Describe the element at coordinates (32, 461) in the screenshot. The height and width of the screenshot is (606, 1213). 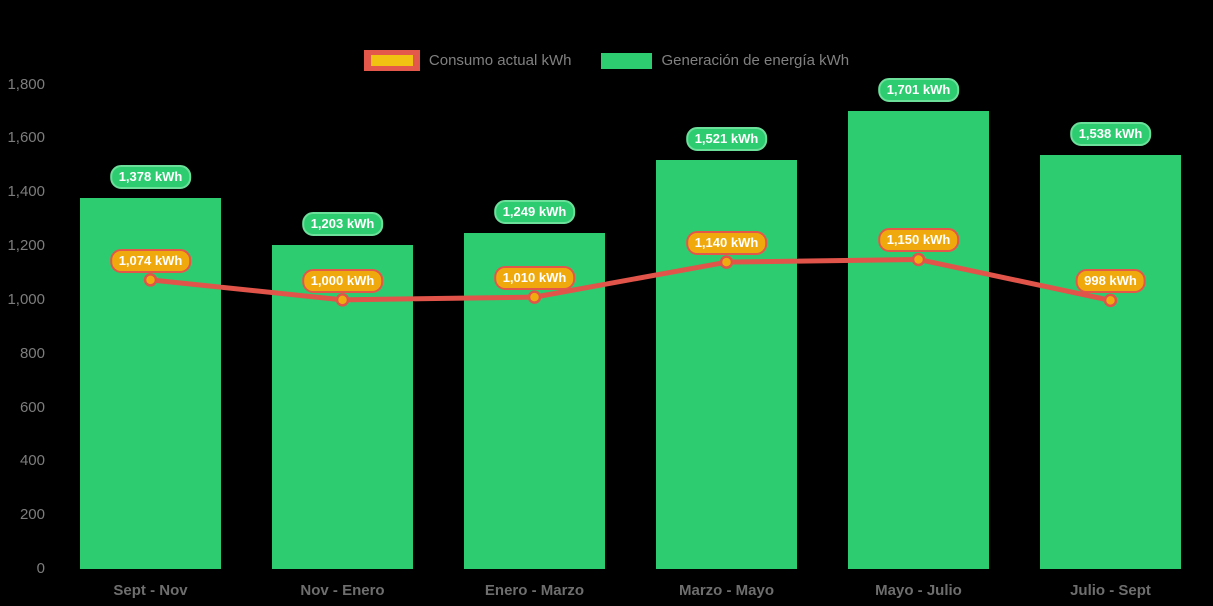
I see `y-axis-label: 400` at that location.